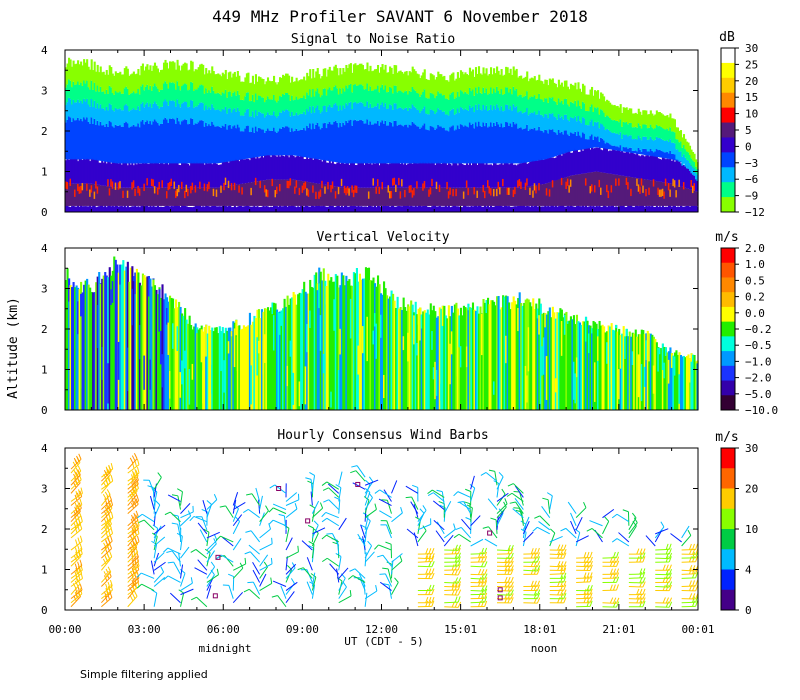 The width and height of the screenshot is (800, 700). I want to click on y-tick-label: 2, so click(44, 329).